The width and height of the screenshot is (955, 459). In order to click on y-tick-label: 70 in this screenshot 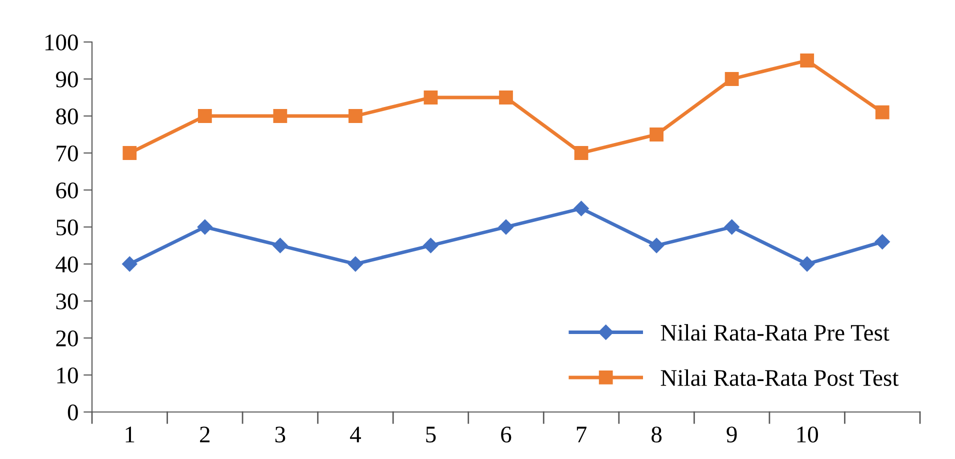, I will do `click(67, 153)`.